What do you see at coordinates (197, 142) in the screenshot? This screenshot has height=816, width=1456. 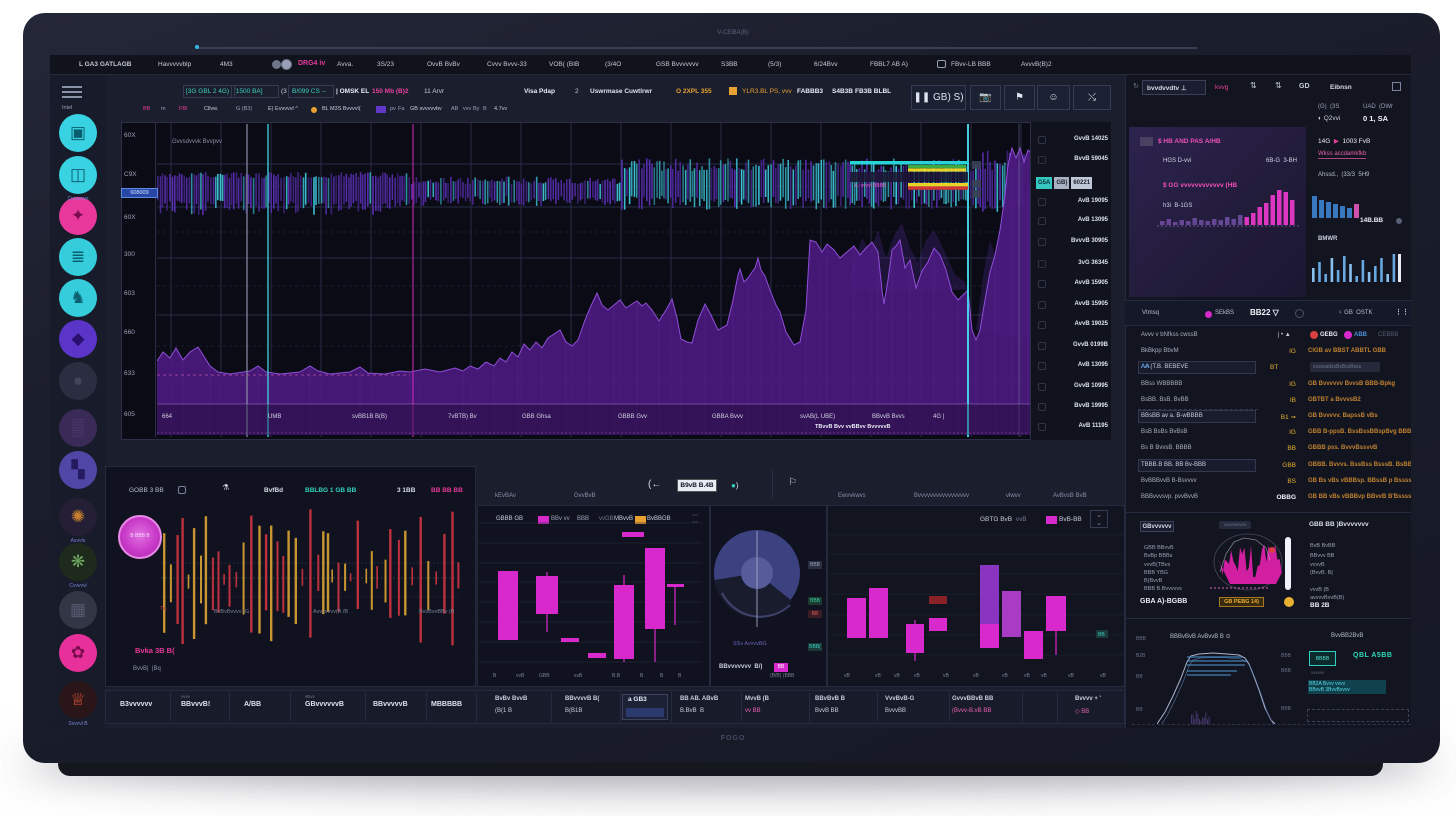 I see `svg-text: Gvvsdvvvk Bvvpvv` at bounding box center [197, 142].